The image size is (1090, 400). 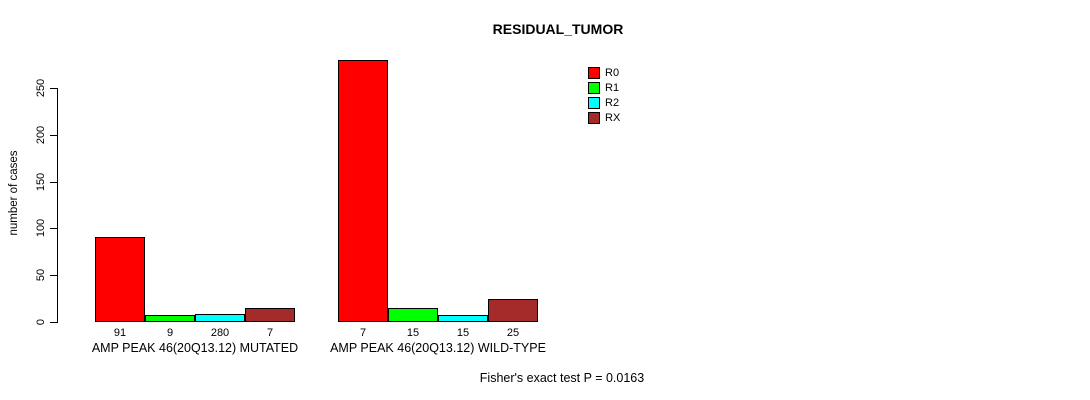 What do you see at coordinates (513, 333) in the screenshot?
I see `bar-value-label: 25` at bounding box center [513, 333].